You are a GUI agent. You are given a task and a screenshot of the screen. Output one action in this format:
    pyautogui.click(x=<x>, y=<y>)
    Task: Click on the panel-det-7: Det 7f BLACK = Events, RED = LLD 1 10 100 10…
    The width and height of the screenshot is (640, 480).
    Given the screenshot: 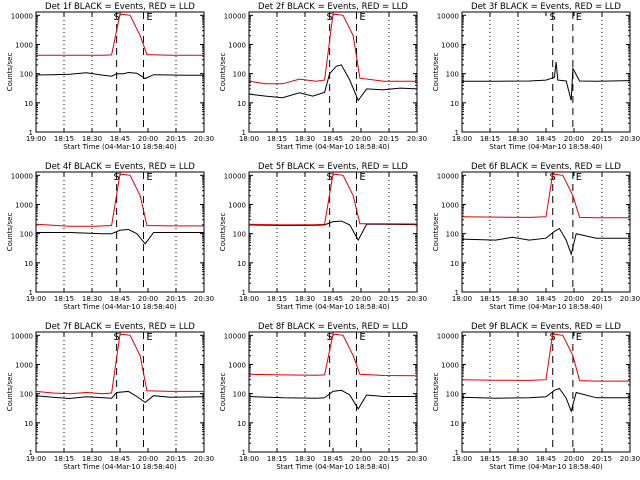 What is the action you would take?
    pyautogui.click(x=110, y=396)
    